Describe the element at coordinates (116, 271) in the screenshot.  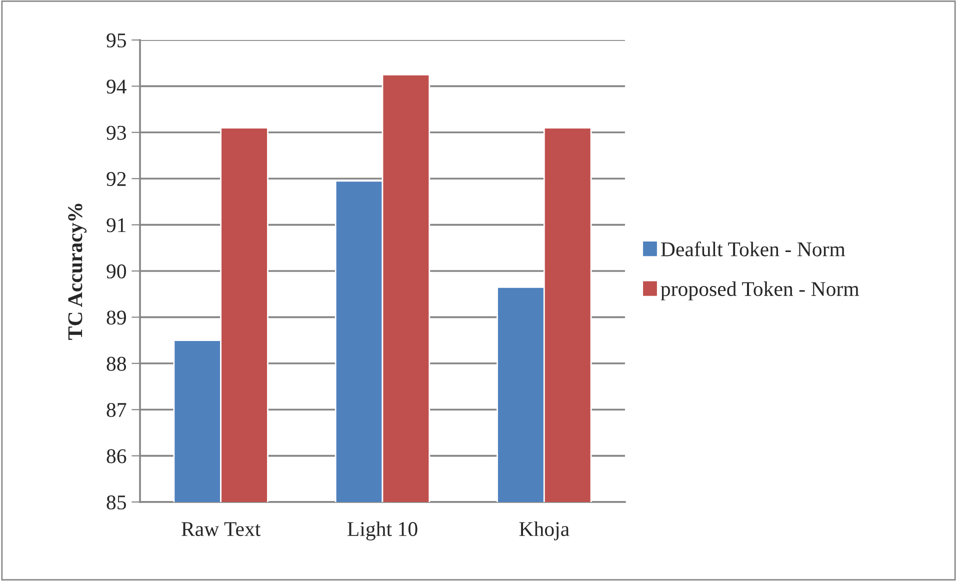
I see `y-tick-label: 90` at that location.